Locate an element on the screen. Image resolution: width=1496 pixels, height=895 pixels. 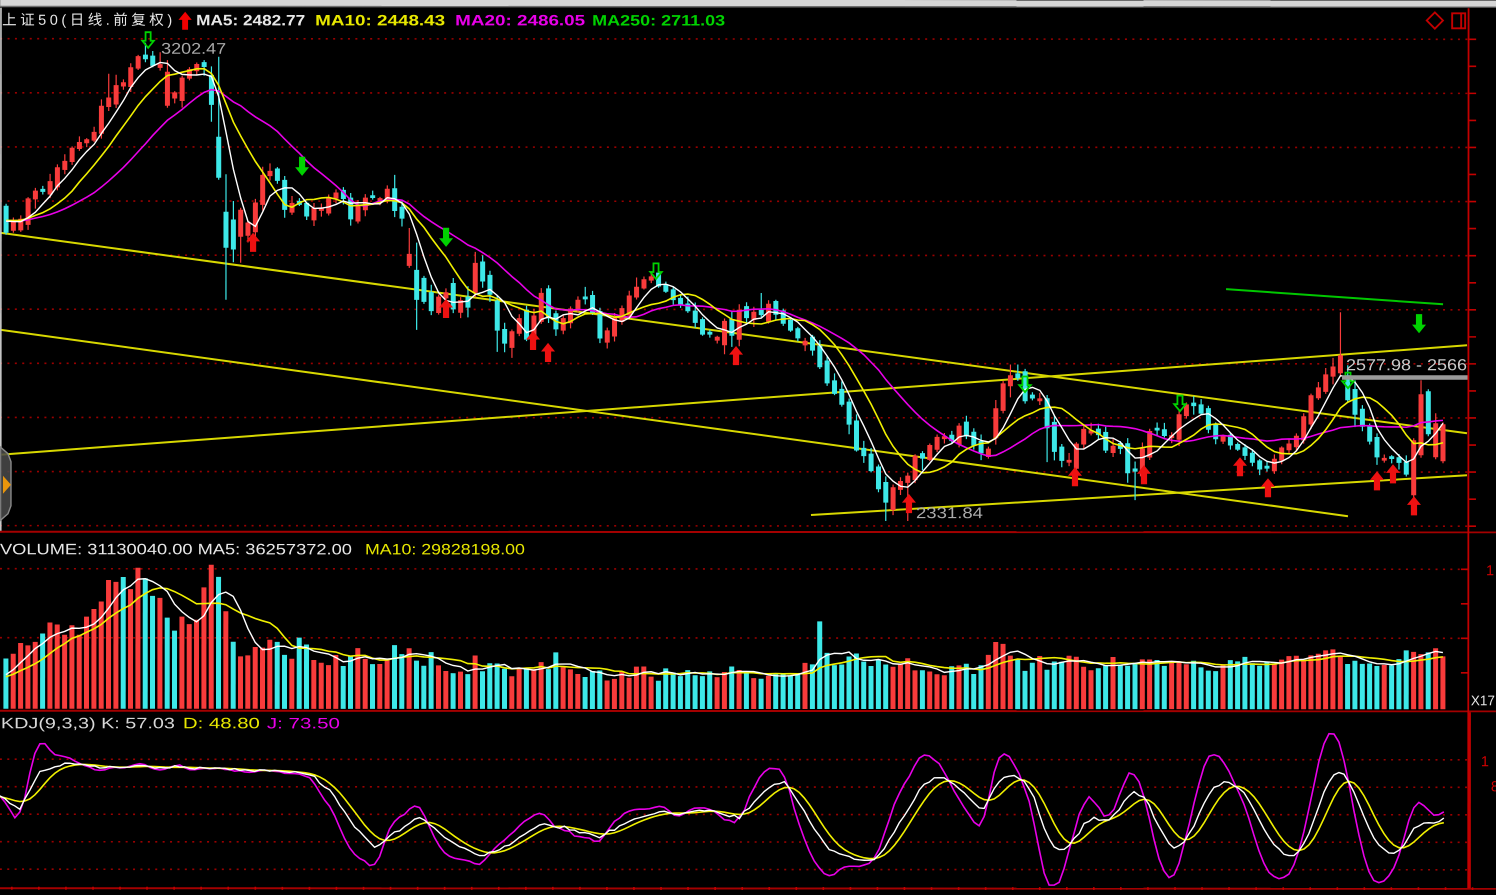
svg-text: 2331.84 is located at coordinates (949, 513).